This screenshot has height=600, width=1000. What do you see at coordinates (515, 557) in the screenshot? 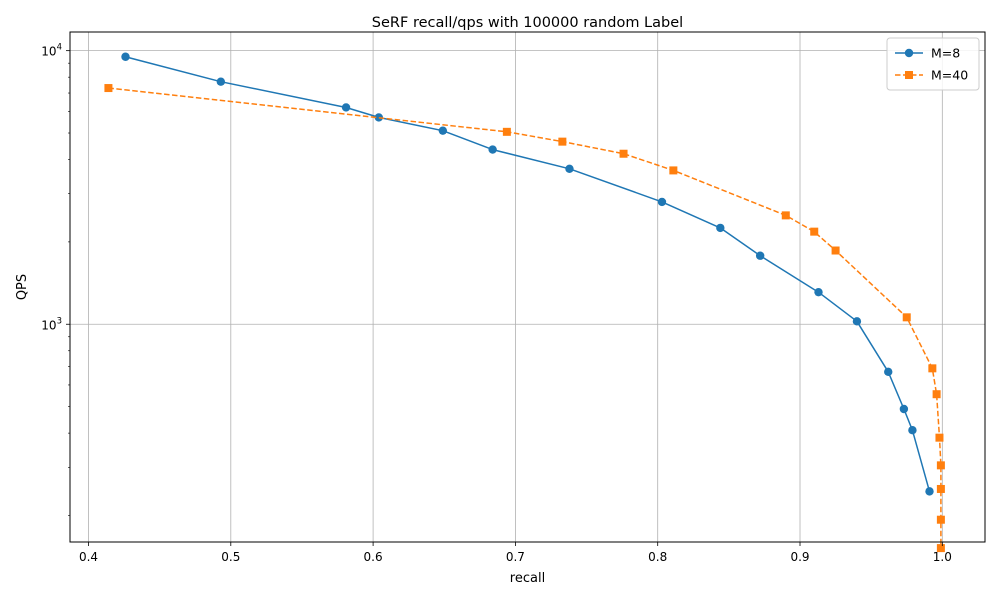
I see `x-tick-label: 0.7` at bounding box center [515, 557].